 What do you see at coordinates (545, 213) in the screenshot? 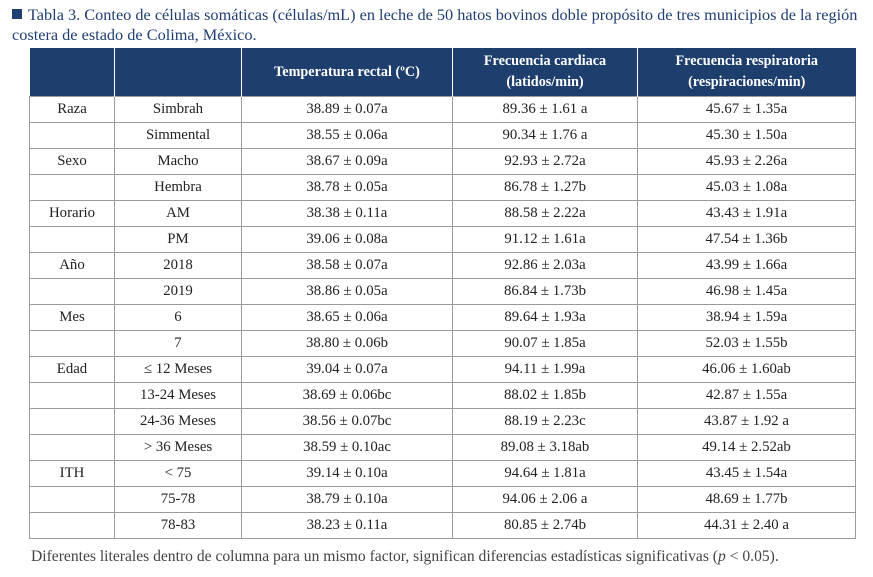
I see `cell-heart-rate: 88.58 ± 2.22a` at bounding box center [545, 213].